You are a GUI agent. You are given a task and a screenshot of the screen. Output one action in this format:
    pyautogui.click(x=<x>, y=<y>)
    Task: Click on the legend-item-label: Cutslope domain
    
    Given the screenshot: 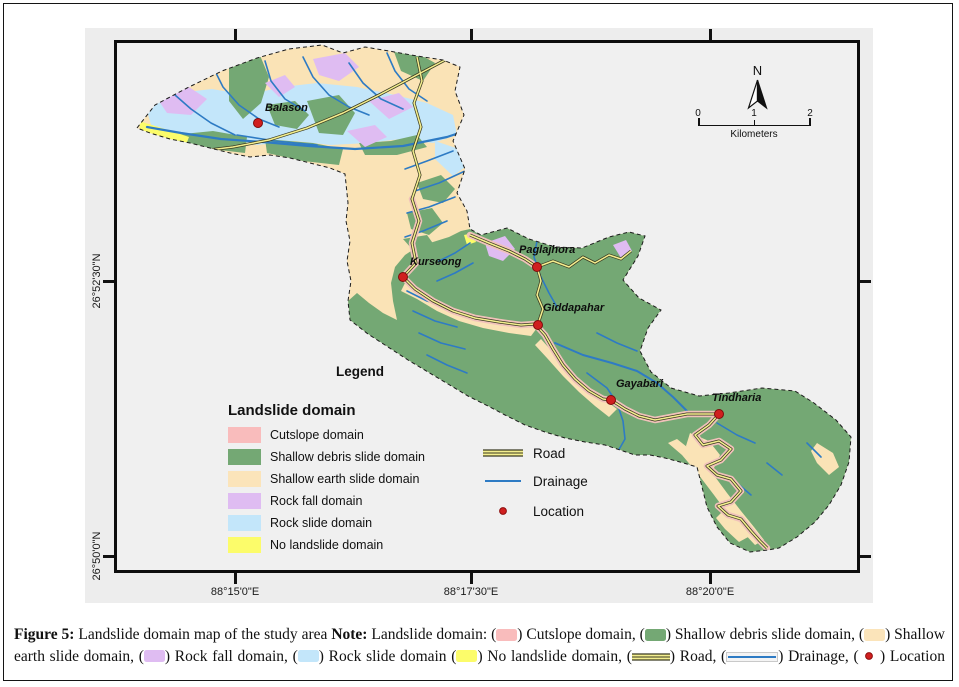 What is the action you would take?
    pyautogui.click(x=317, y=435)
    